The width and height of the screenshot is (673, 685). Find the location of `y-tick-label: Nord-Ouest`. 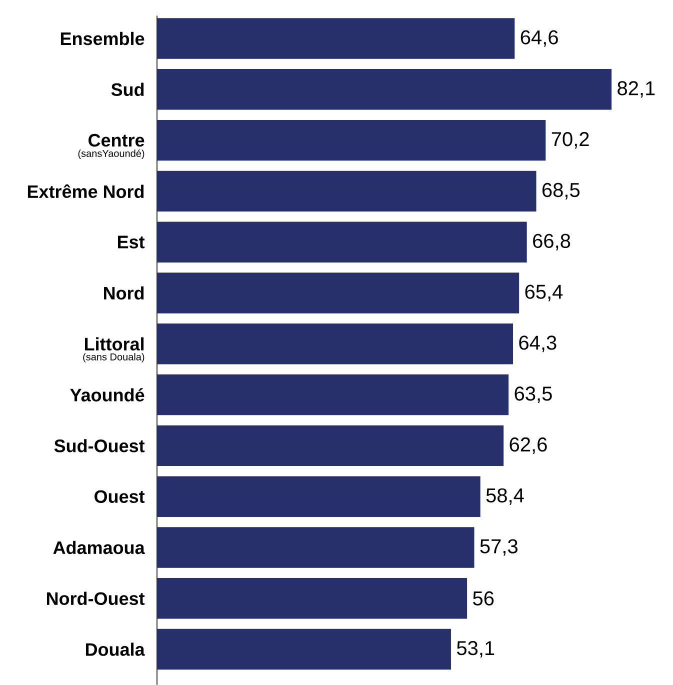

y-tick-label: Nord-Ouest is located at coordinates (96, 598).